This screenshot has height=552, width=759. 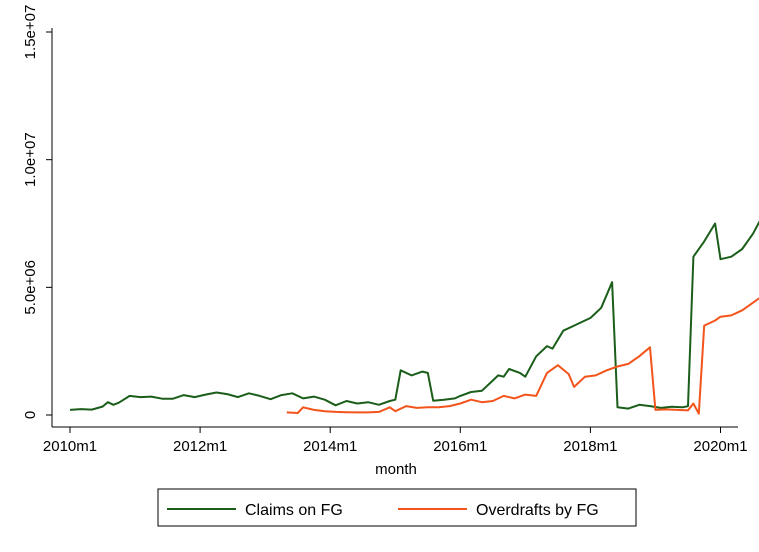 What do you see at coordinates (30, 159) in the screenshot?
I see `y-tick-label: 1.0e+07` at bounding box center [30, 159].